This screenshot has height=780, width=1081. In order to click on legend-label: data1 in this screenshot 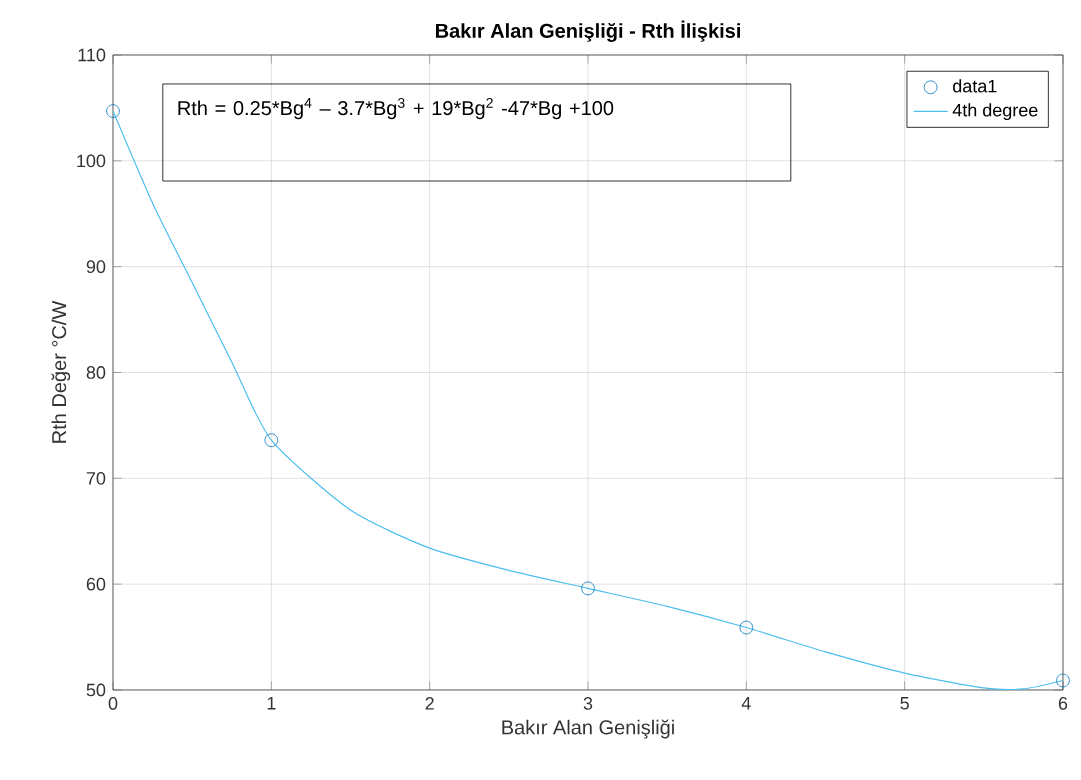, I will do `click(975, 86)`.